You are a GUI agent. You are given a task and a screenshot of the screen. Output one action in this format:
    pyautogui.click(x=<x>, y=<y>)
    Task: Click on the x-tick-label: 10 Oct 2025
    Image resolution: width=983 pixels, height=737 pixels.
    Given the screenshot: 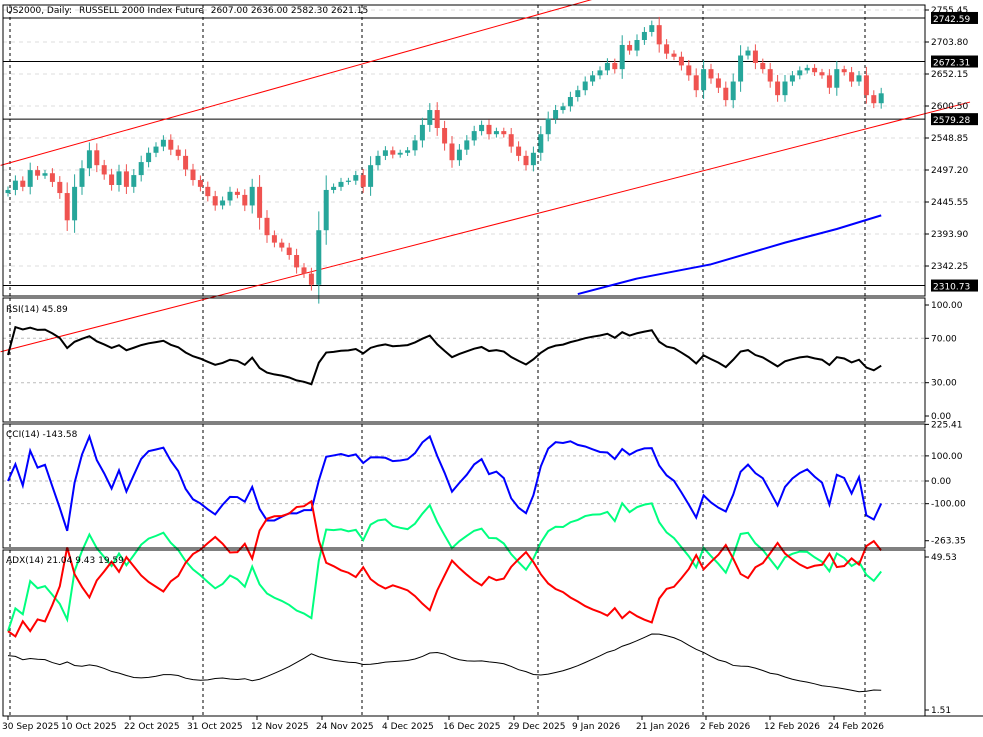 What is the action you would take?
    pyautogui.click(x=89, y=727)
    